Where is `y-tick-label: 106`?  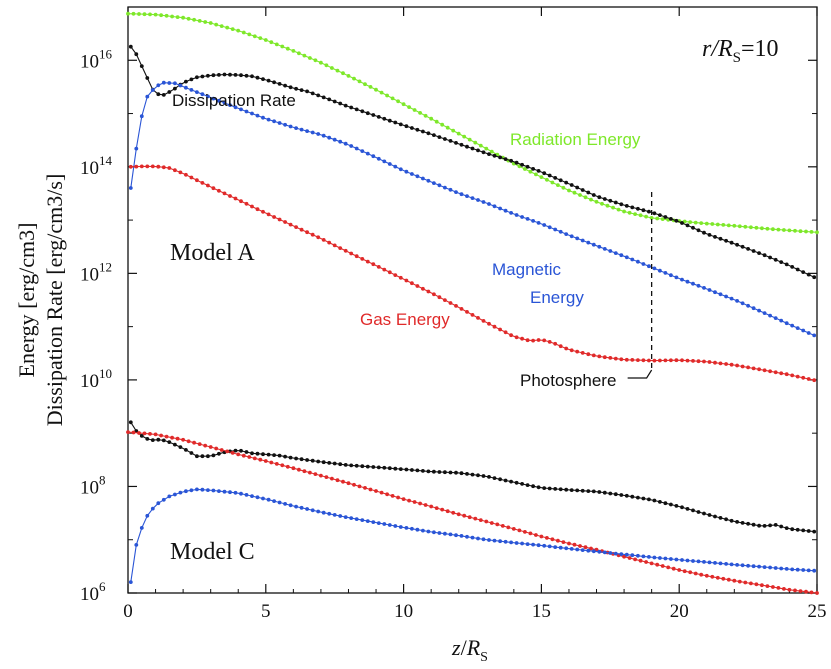
y-tick-label: 106 is located at coordinates (93, 592).